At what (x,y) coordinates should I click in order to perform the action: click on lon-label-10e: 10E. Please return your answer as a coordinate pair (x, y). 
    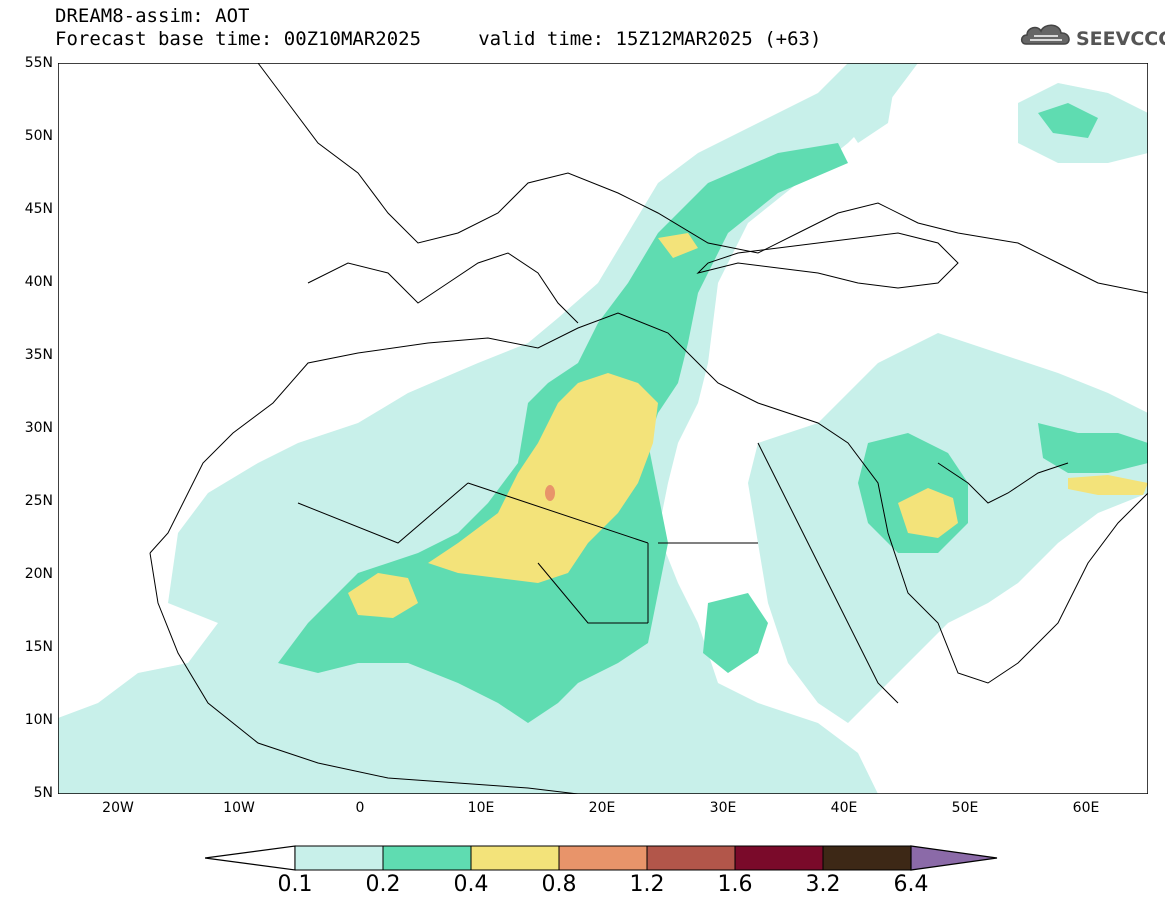
    Looking at the image, I should click on (481, 808).